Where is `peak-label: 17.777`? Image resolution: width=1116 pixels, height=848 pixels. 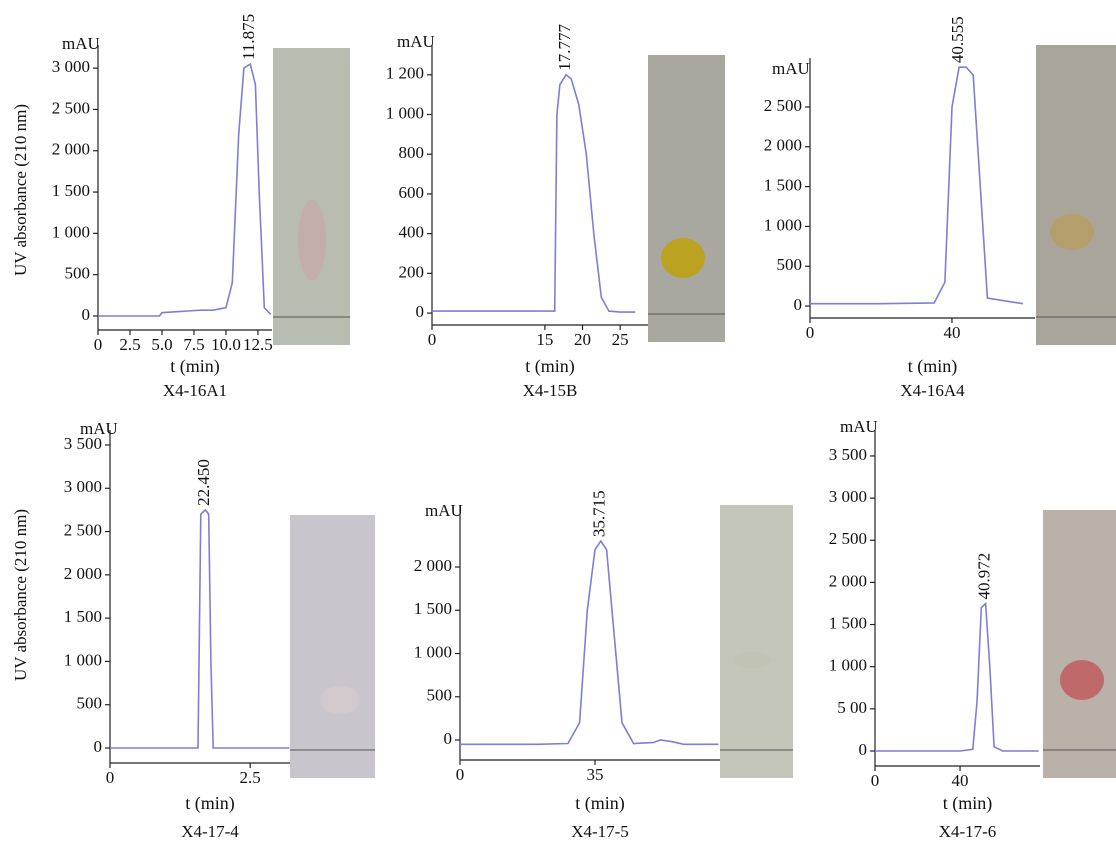
peak-label: 17.777 is located at coordinates (564, 47).